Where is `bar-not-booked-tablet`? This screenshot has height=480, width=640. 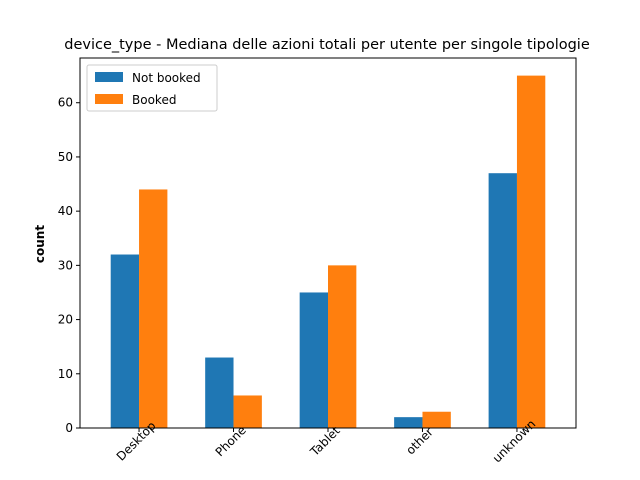
bar-not-booked-tablet is located at coordinates (313, 360).